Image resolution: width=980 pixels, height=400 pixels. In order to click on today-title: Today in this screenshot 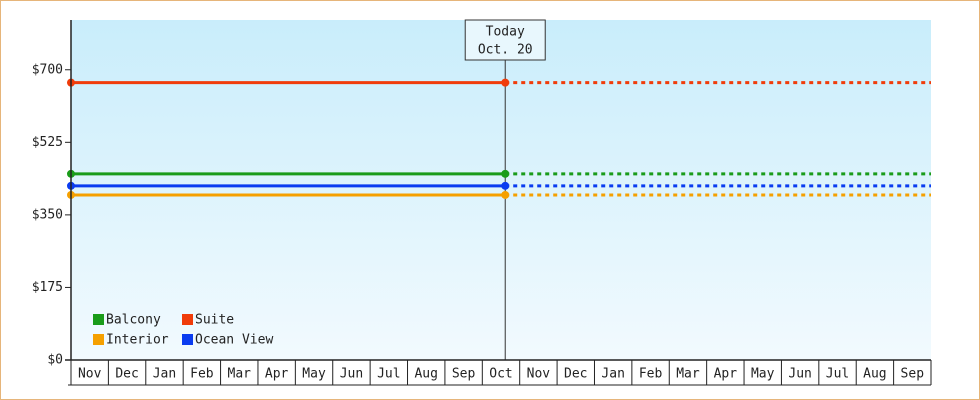, I will do `click(505, 32)`.